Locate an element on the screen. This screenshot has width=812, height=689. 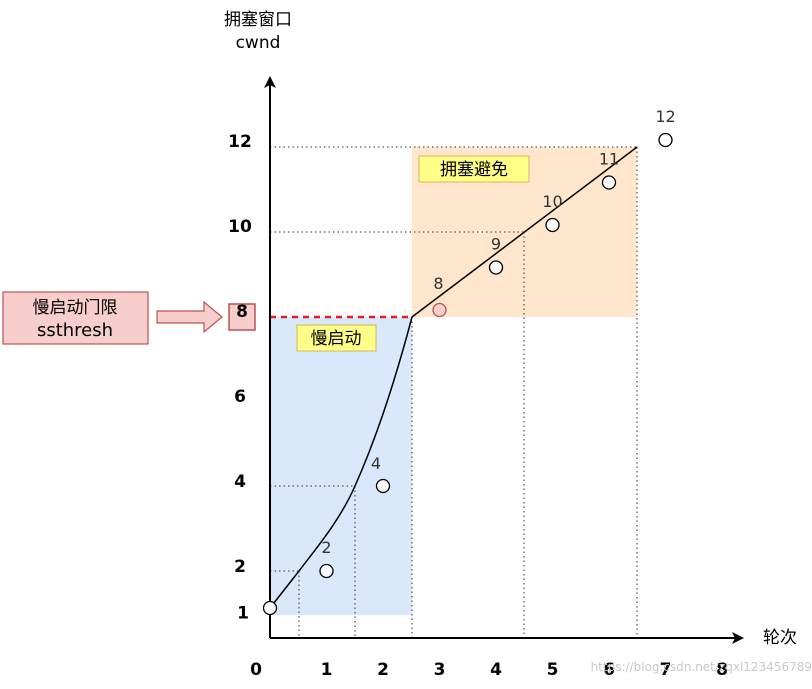
y-tick-label: 10 is located at coordinates (240, 227).